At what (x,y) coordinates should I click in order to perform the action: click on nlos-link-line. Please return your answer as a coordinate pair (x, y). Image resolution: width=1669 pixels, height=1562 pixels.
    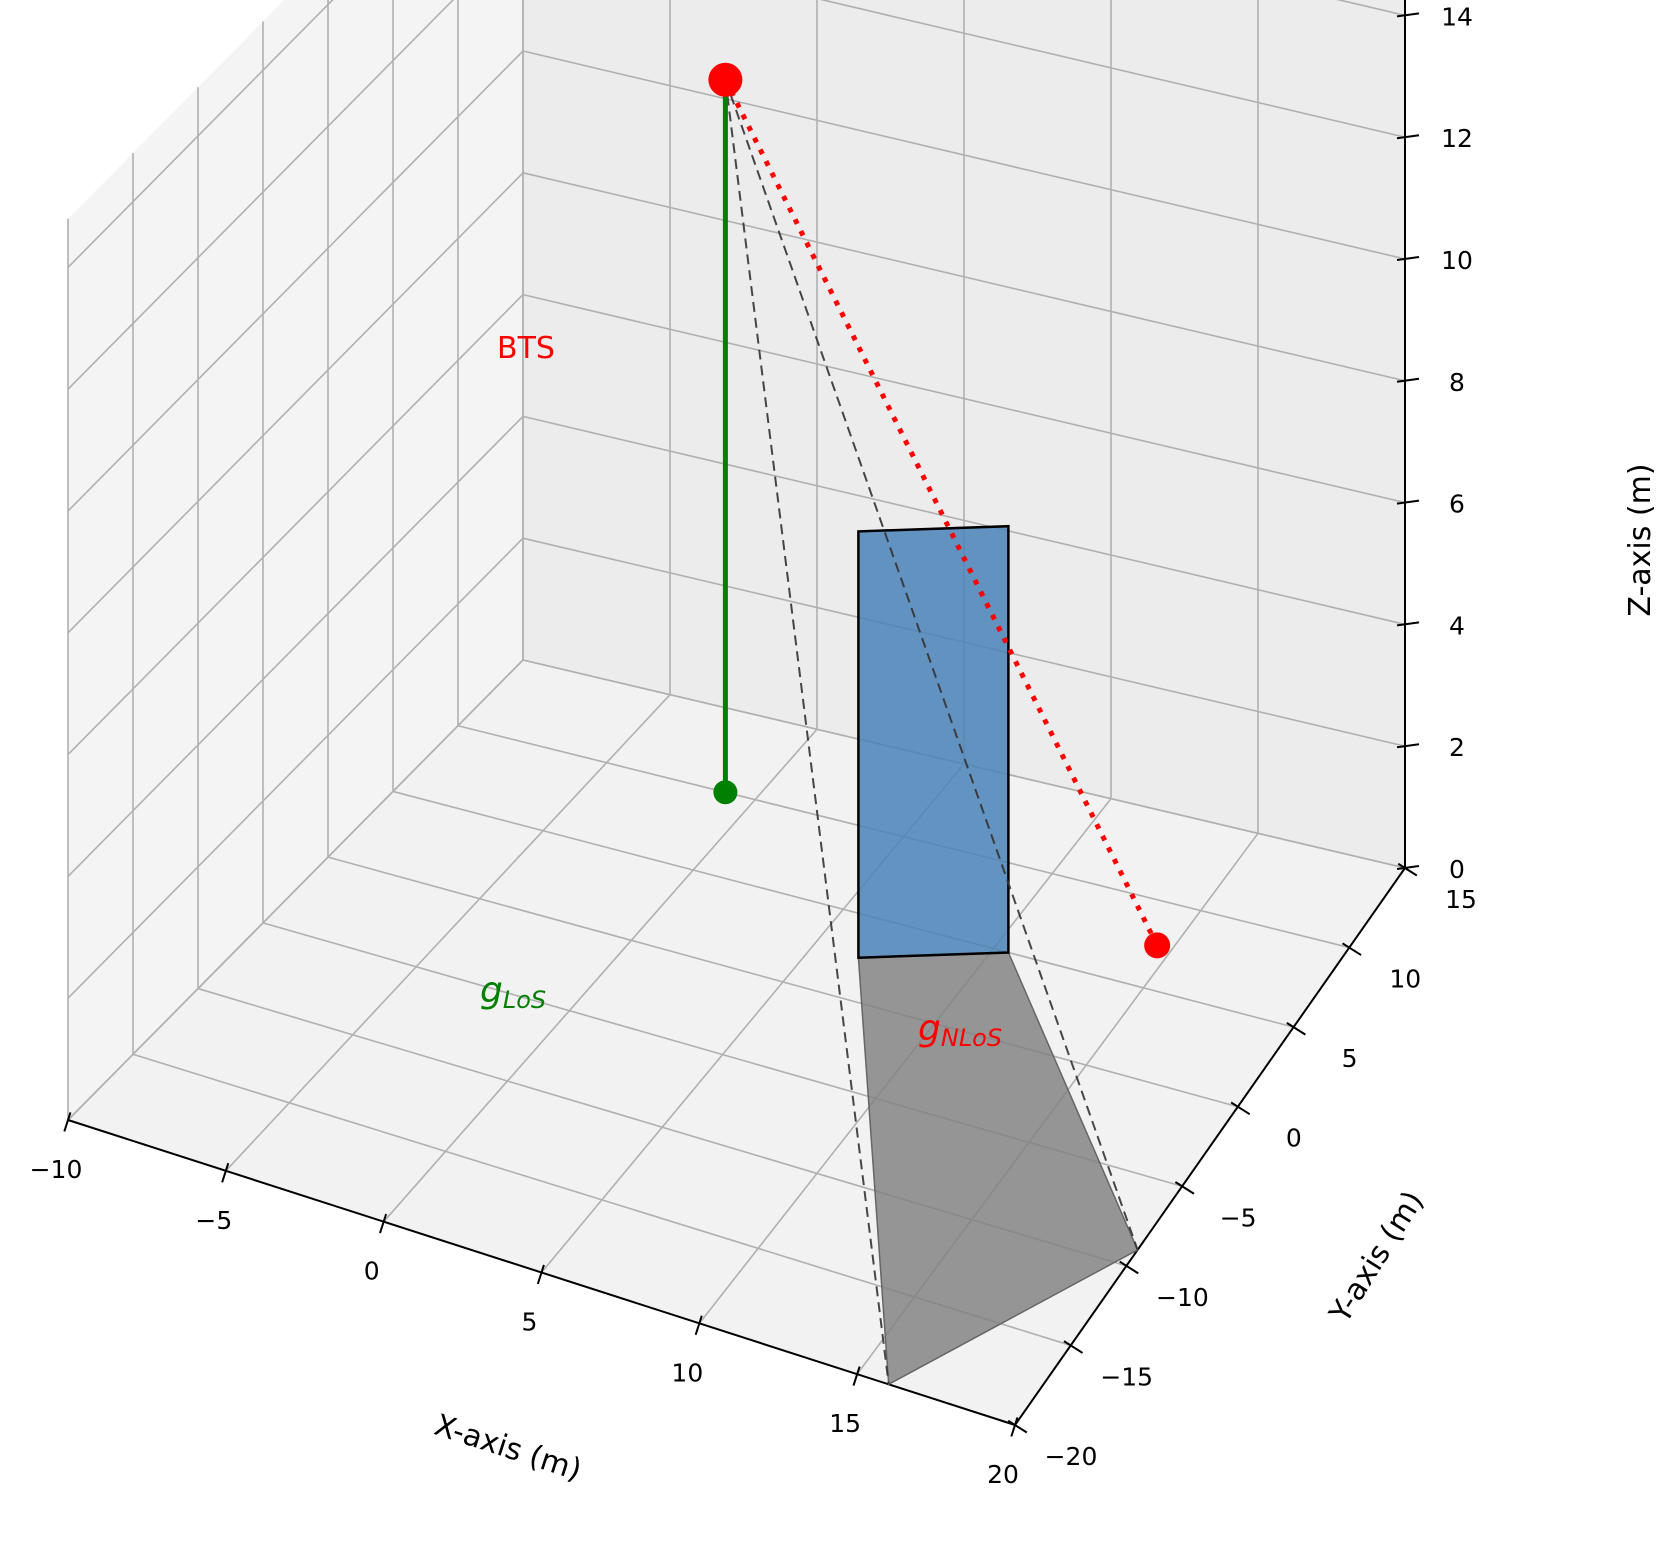
    Looking at the image, I should click on (941, 512).